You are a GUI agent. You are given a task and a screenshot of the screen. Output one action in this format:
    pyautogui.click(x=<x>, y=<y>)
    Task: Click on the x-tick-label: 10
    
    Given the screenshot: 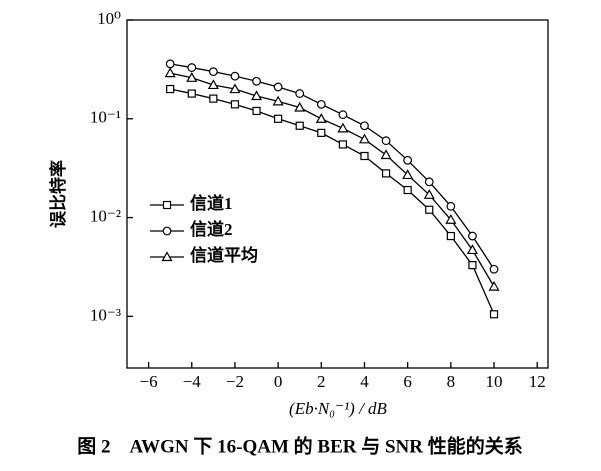 What is the action you would take?
    pyautogui.click(x=494, y=381)
    